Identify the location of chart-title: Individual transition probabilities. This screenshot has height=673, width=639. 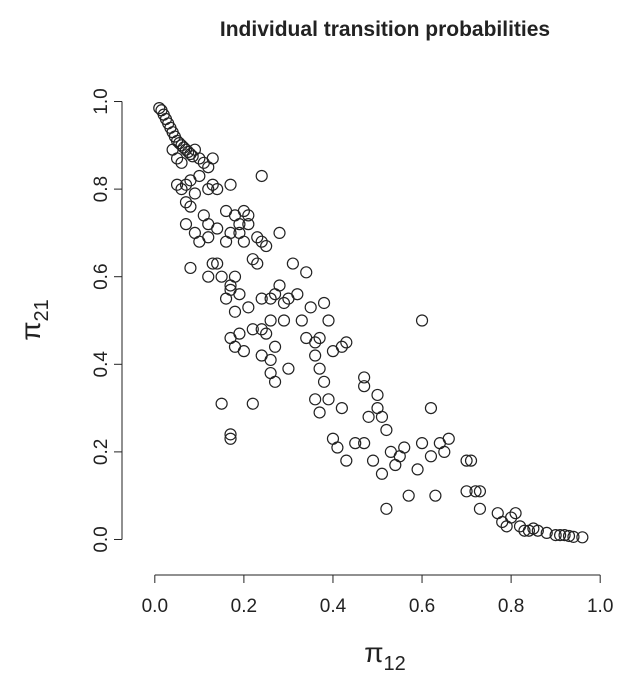
(385, 29).